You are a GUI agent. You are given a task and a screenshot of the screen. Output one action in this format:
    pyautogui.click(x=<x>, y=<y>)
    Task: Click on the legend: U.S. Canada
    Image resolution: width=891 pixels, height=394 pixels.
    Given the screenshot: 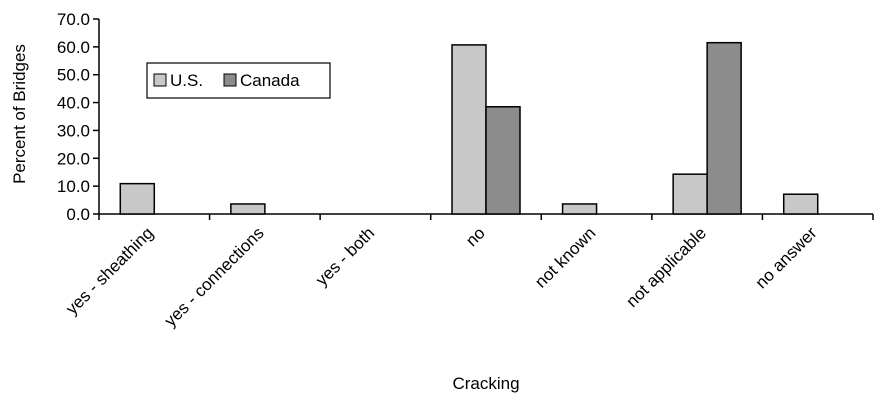 What is the action you would take?
    pyautogui.click(x=238, y=80)
    